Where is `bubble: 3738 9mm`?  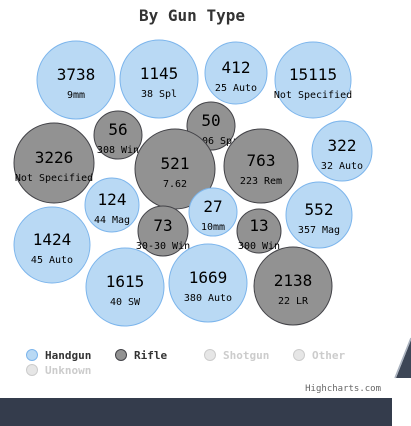
bubble: 3738 9mm is located at coordinates (76, 80).